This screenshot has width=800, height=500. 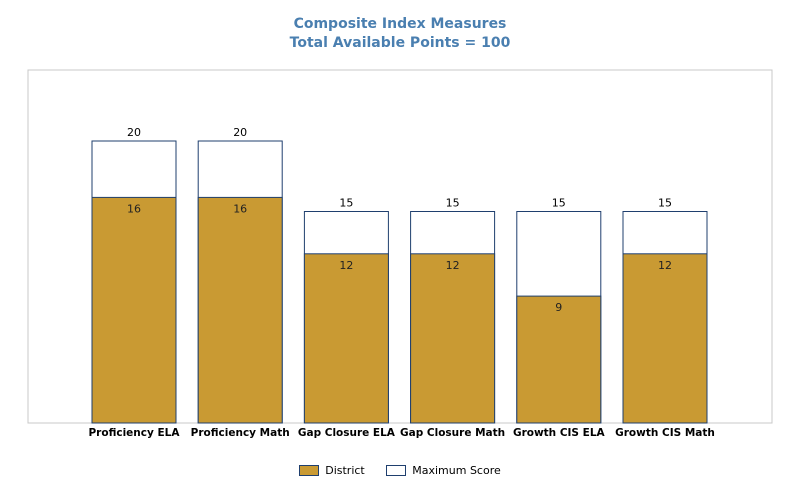 What do you see at coordinates (240, 132) in the screenshot?
I see `data-label-maximum-proficiency-math: 20` at bounding box center [240, 132].